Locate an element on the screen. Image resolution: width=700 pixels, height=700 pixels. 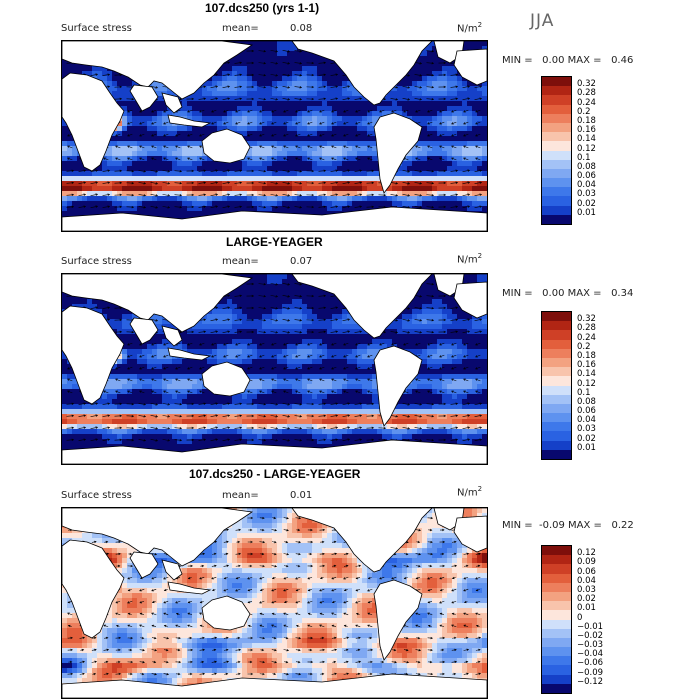
panel-2-min-value: 0.00 is located at coordinates (553, 293).